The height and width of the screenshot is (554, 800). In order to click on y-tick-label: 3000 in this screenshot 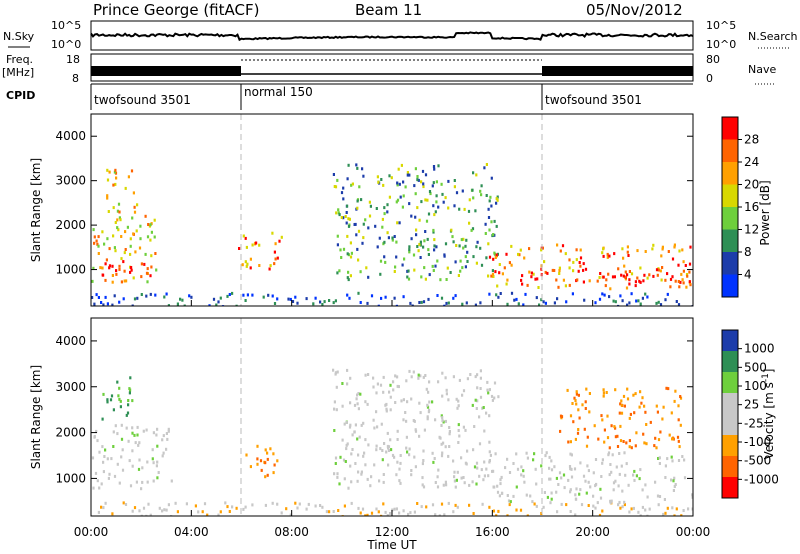, I will do `click(70, 387)`.